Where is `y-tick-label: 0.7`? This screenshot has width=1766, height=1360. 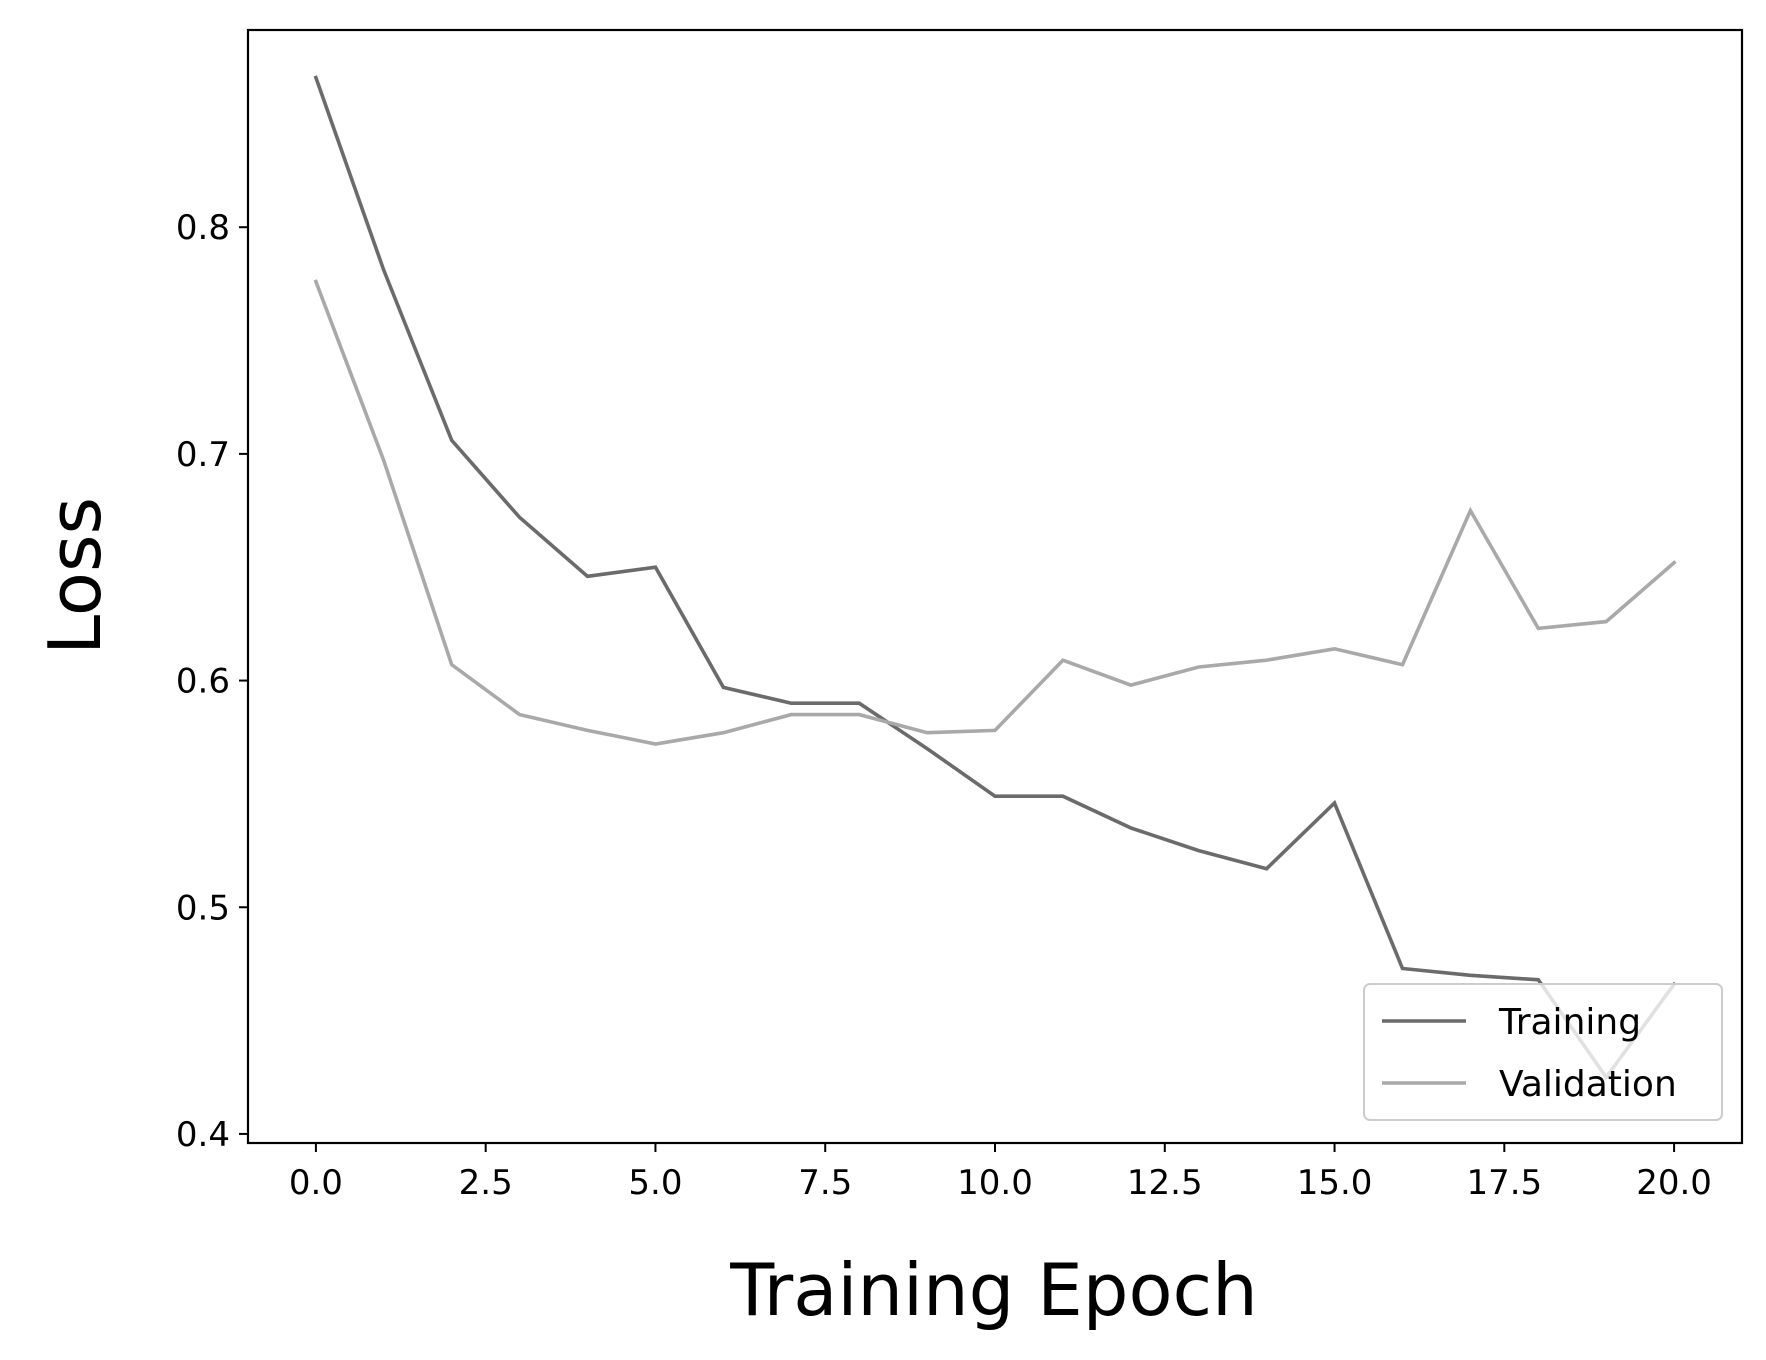 y-tick-label: 0.7 is located at coordinates (203, 455).